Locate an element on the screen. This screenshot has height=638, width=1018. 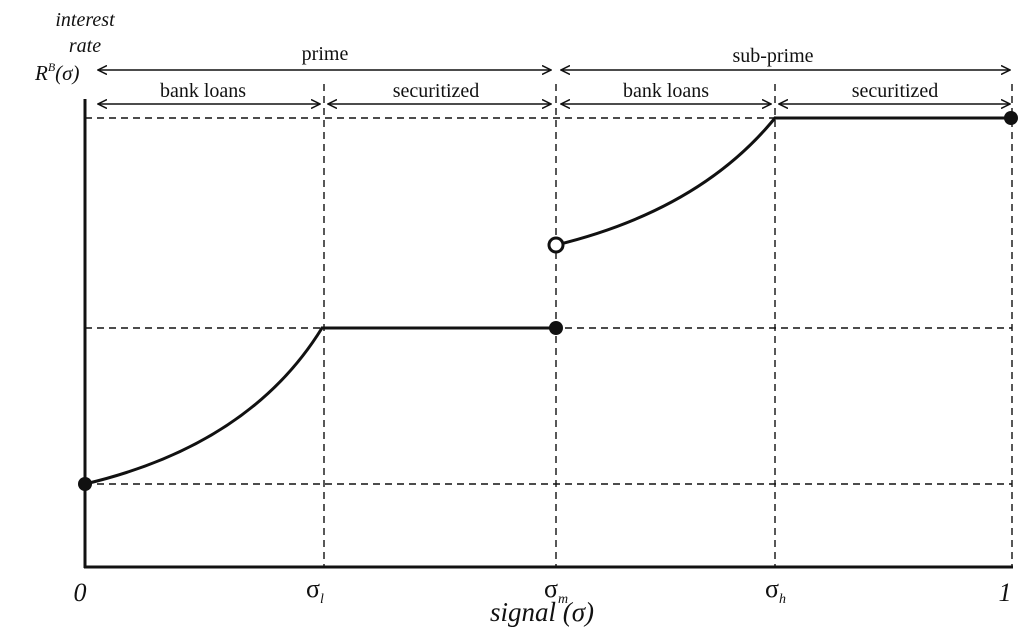
region-label-prime: prime is located at coordinates (325, 54).